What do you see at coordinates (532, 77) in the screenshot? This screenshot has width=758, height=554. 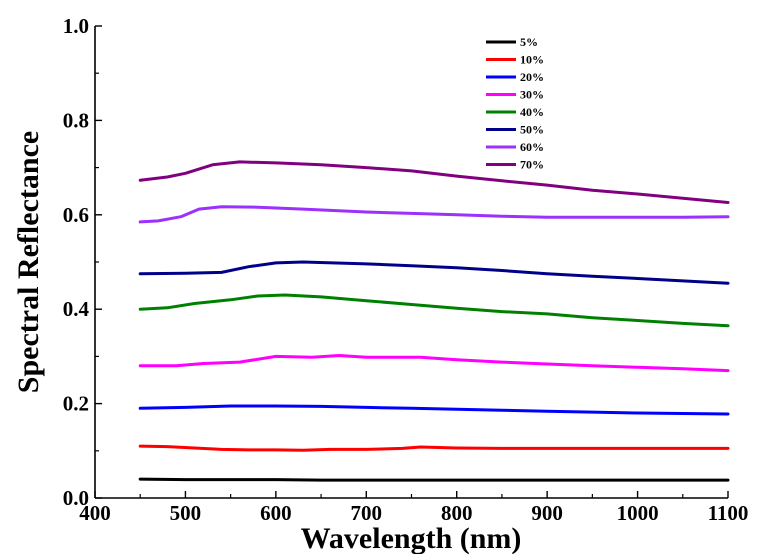 I see `legend-label-3: 20%` at bounding box center [532, 77].